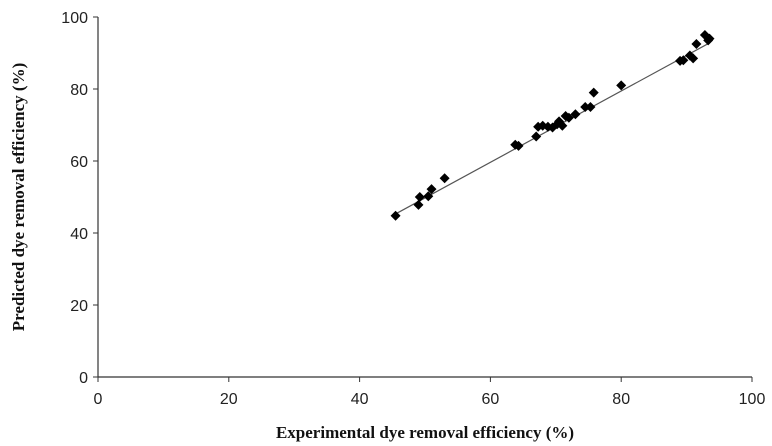  Describe the element at coordinates (79, 306) in the screenshot. I see `y-tick-label: 20` at that location.